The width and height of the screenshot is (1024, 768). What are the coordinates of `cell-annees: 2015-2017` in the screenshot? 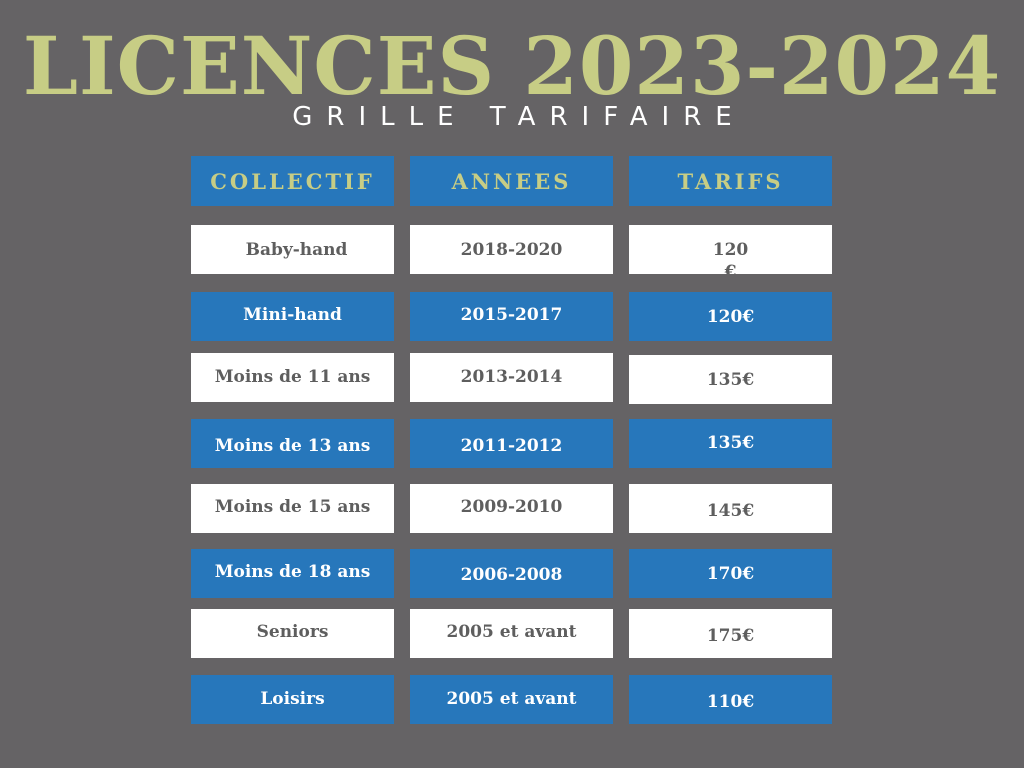 It's located at (511, 316).